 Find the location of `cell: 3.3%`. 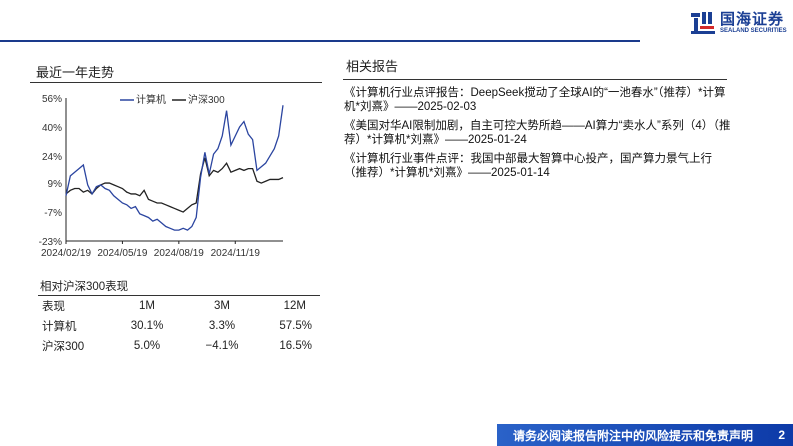

cell: 3.3% is located at coordinates (222, 326).